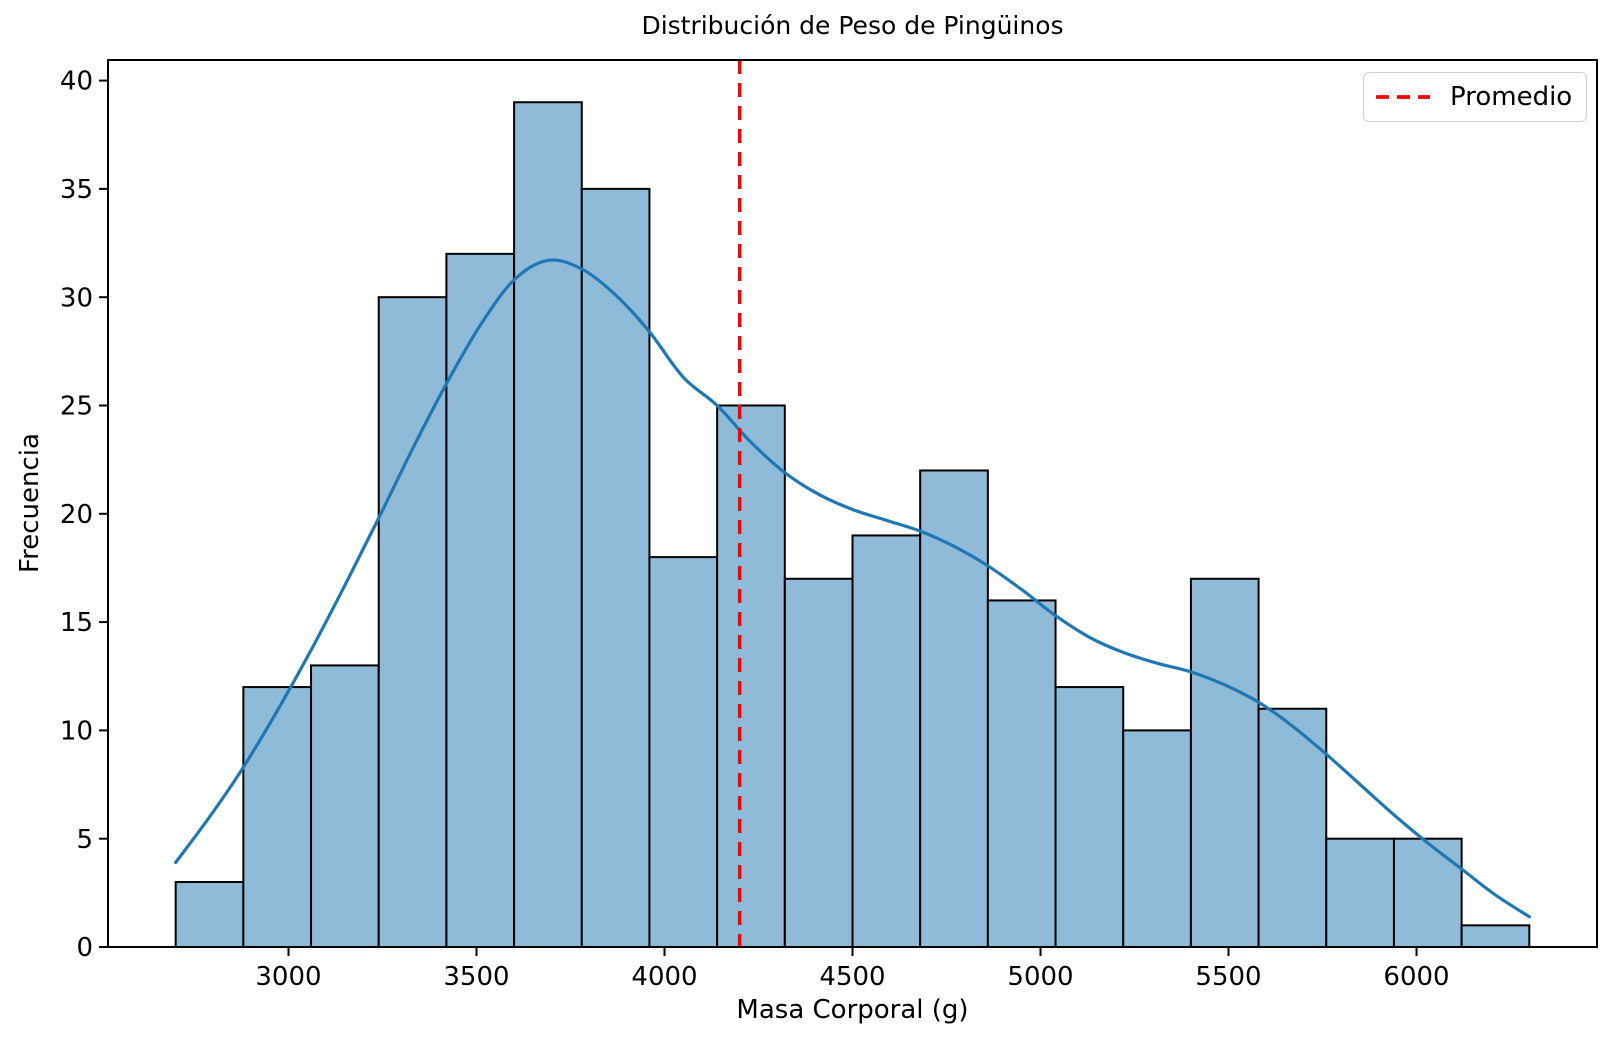 This screenshot has height=1048, width=1615. I want to click on y-tick-label: 25, so click(76, 407).